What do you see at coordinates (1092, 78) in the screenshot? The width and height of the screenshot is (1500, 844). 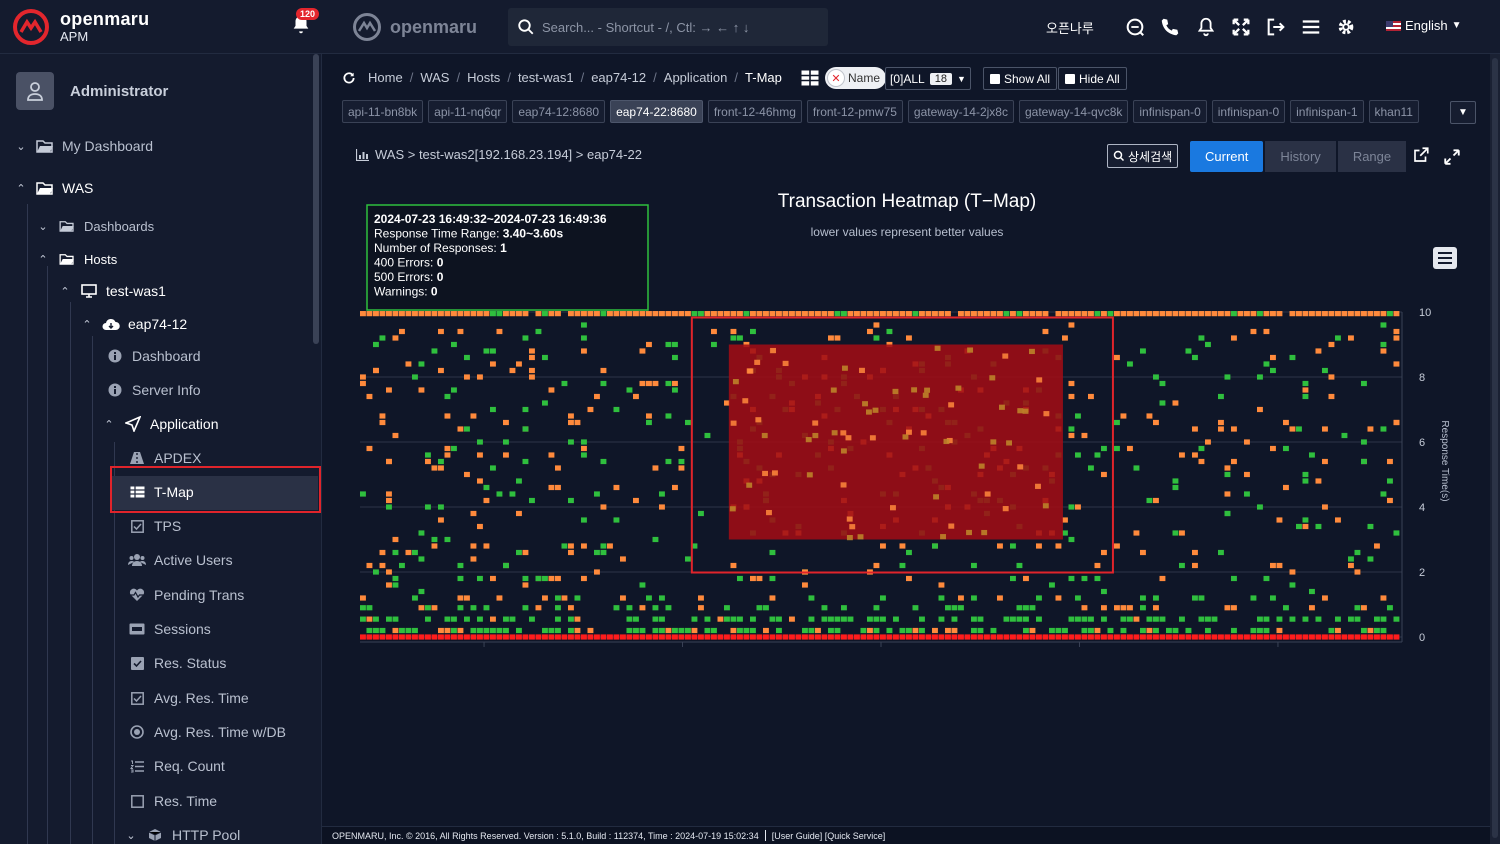 I see `hide-all-button: Hide All` at bounding box center [1092, 78].